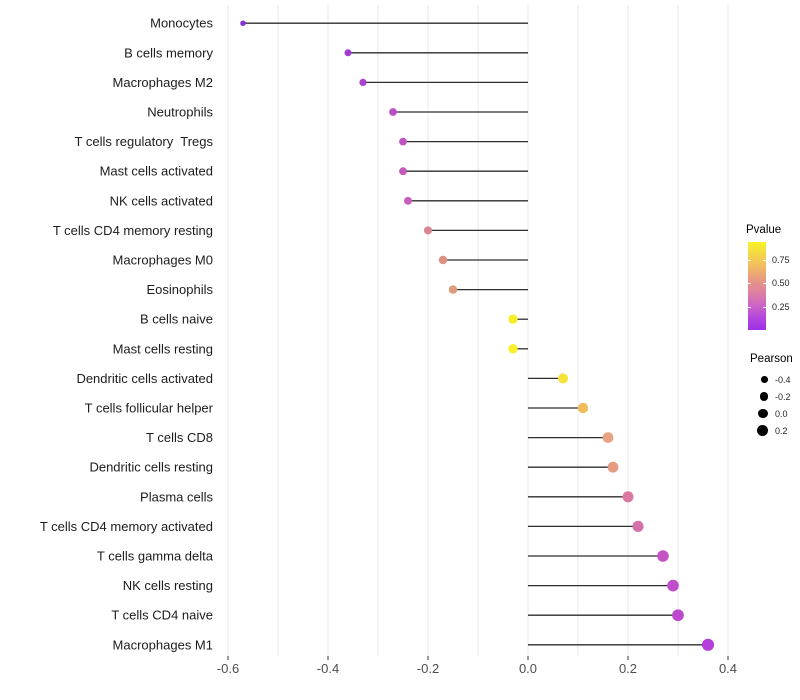  What do you see at coordinates (728, 668) in the screenshot?
I see `x-tick-label: 0.4` at bounding box center [728, 668].